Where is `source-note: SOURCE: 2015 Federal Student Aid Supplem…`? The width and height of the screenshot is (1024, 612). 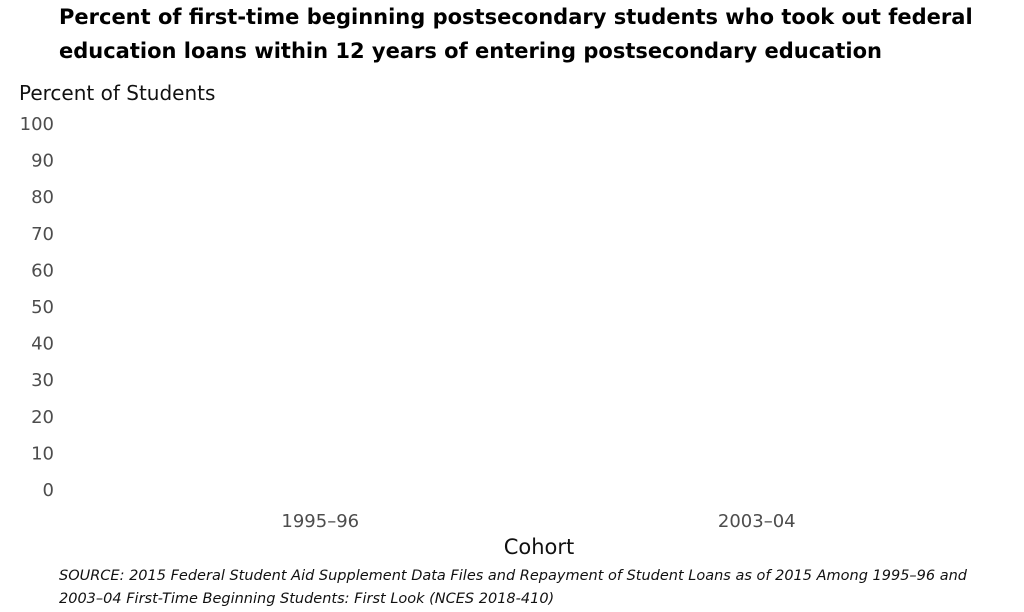
source-note: SOURCE: 2015 Federal Student Aid Supplem… is located at coordinates (513, 587).